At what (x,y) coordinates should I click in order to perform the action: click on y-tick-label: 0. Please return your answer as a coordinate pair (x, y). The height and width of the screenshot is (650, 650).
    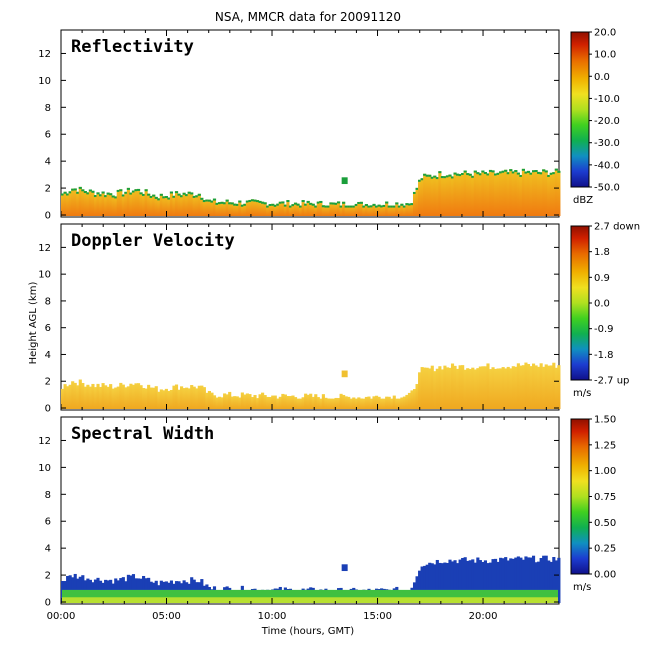
    Looking at the image, I should click on (48, 409).